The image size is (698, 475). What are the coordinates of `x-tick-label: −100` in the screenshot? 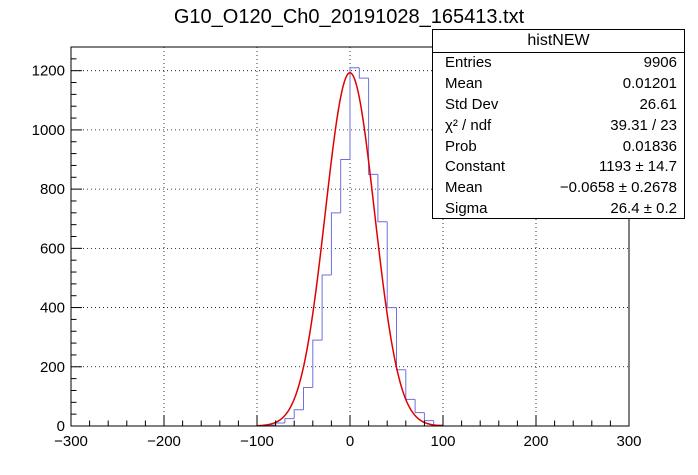 It's located at (257, 441).